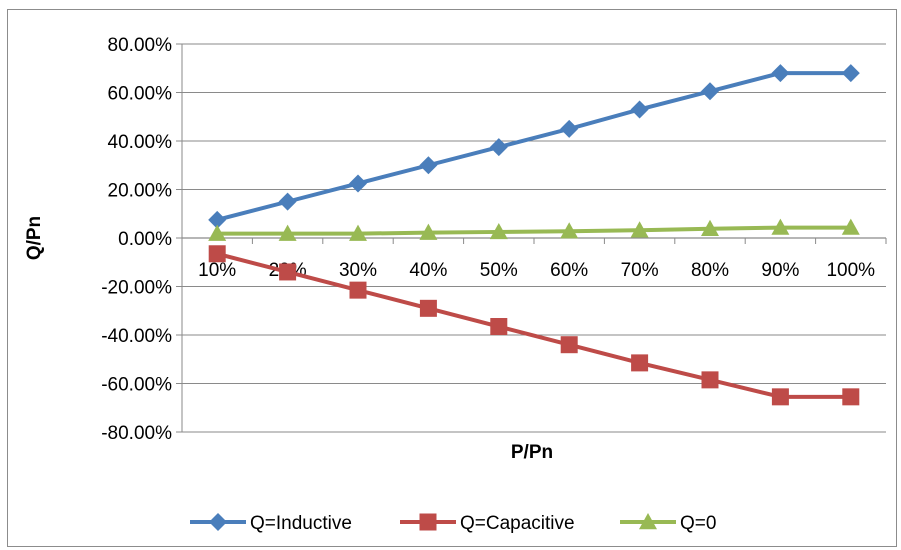 The height and width of the screenshot is (550, 901). Describe the element at coordinates (136, 385) in the screenshot. I see `y-tick-label: -60.00%` at that location.